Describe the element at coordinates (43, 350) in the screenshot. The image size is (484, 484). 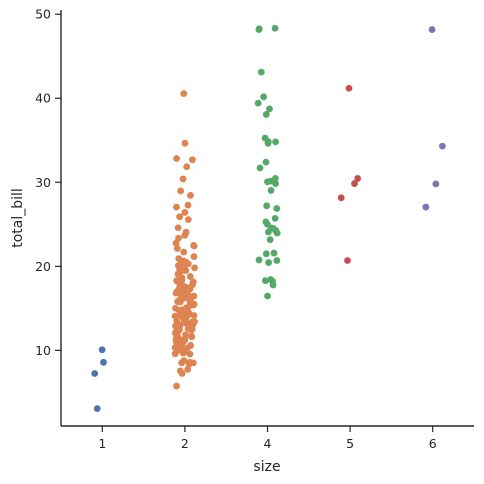
I see `y-tick-label-10: 10` at that location.